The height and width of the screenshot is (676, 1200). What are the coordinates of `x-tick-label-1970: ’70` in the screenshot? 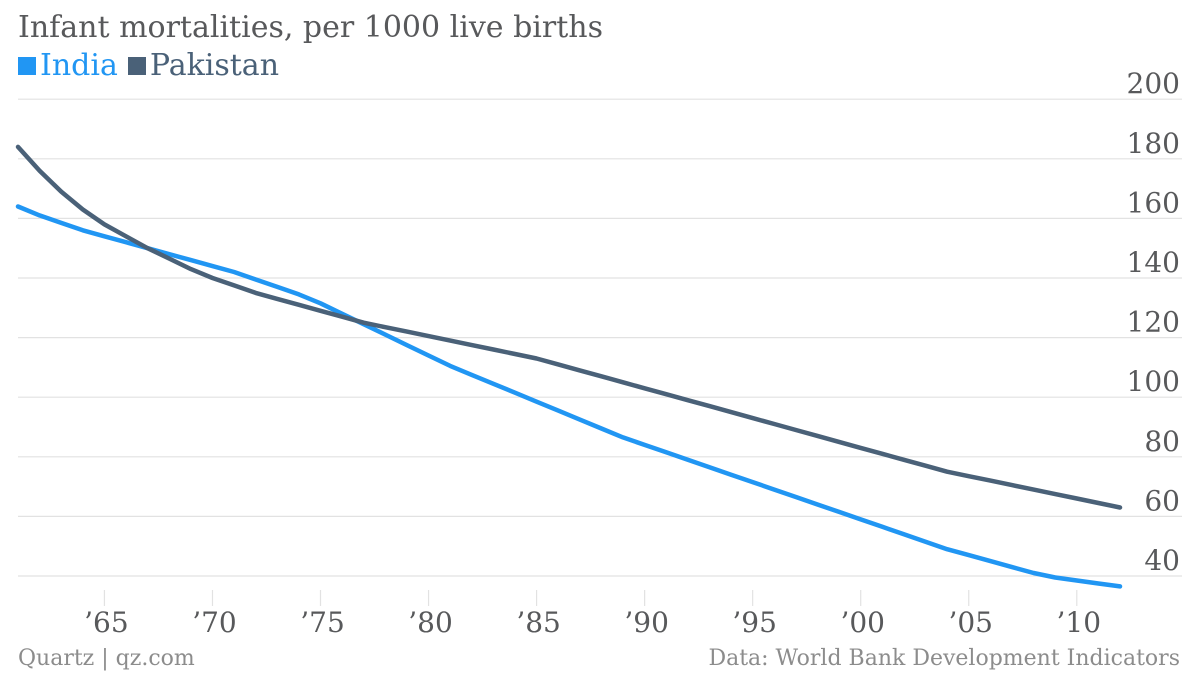 It's located at (214, 622).